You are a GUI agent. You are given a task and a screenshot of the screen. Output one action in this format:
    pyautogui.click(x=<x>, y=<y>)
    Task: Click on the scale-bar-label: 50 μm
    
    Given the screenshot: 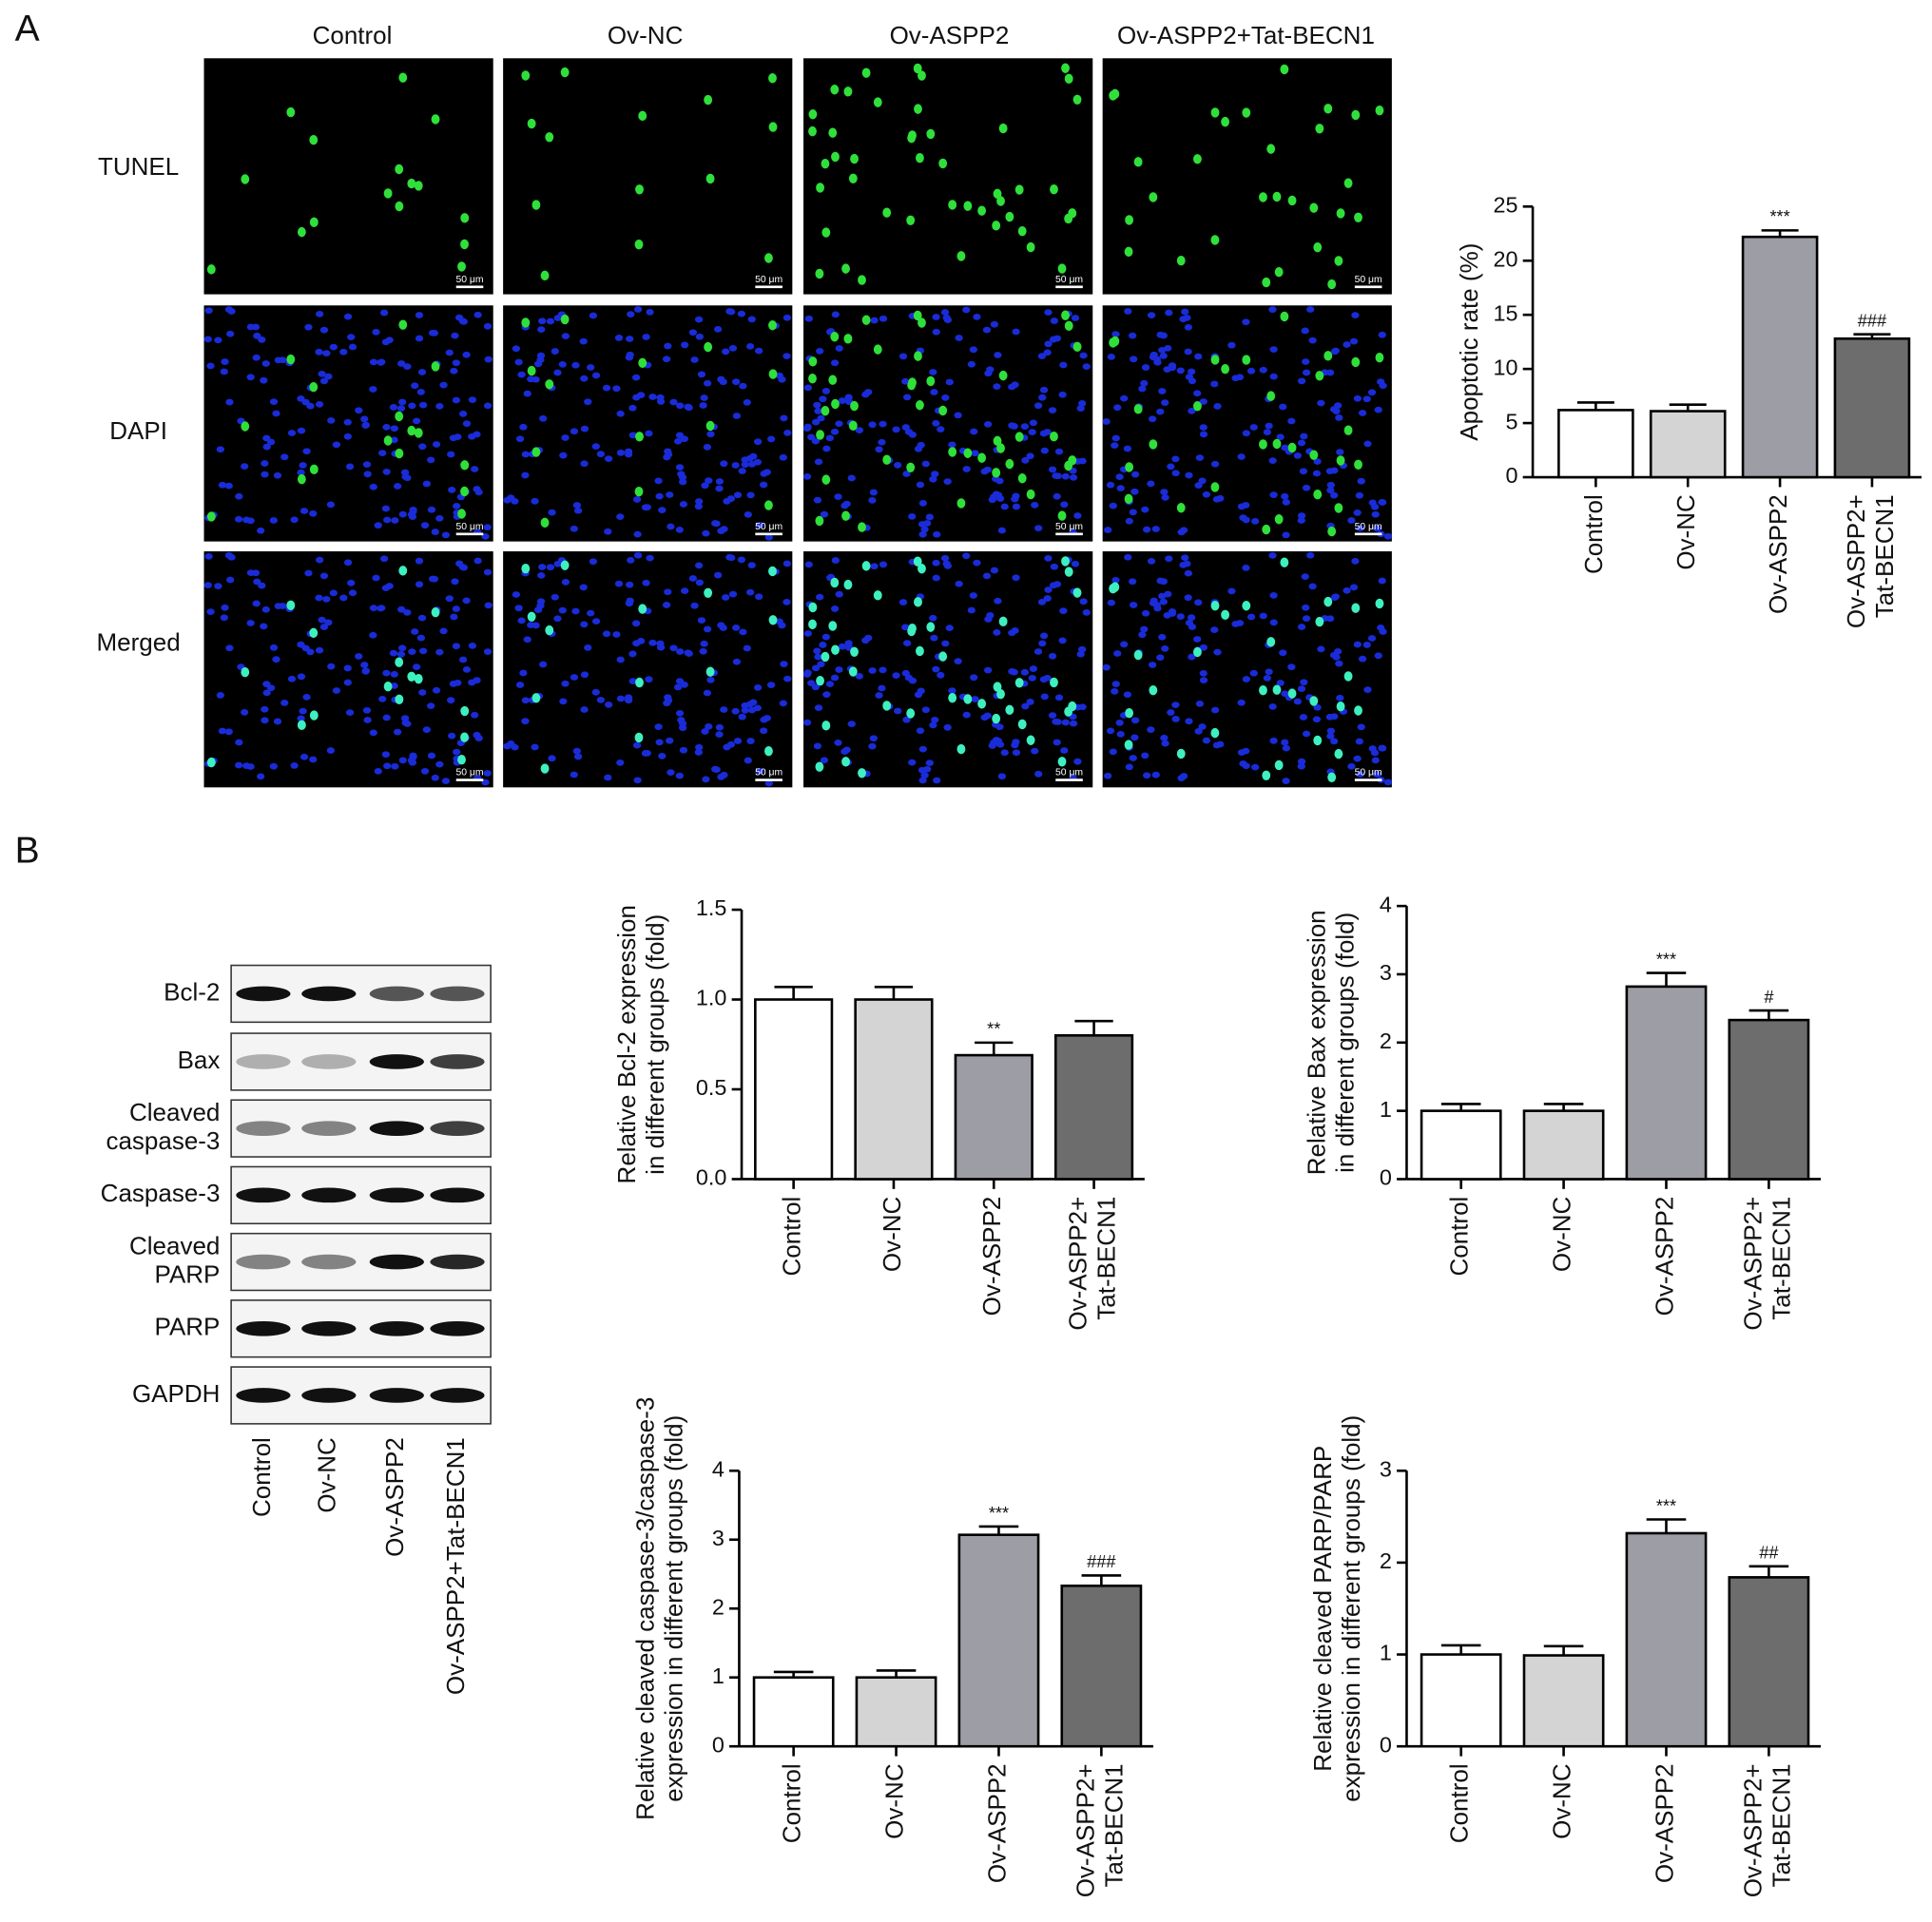 What is the action you would take?
    pyautogui.click(x=768, y=773)
    